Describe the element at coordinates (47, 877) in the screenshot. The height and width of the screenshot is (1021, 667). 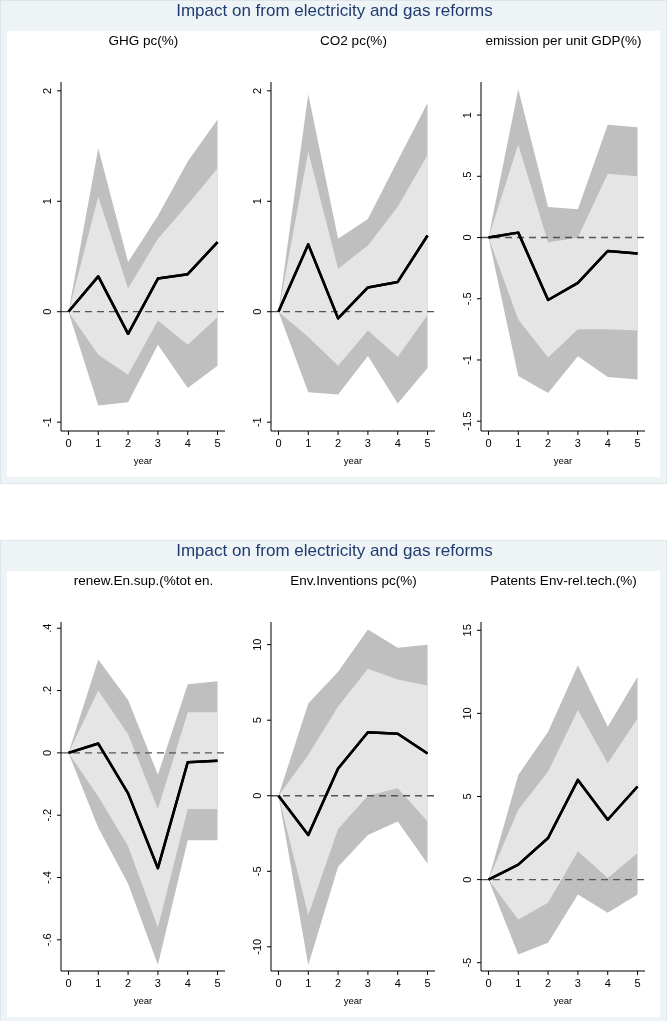
I see `y-tick-label: -.4` at that location.